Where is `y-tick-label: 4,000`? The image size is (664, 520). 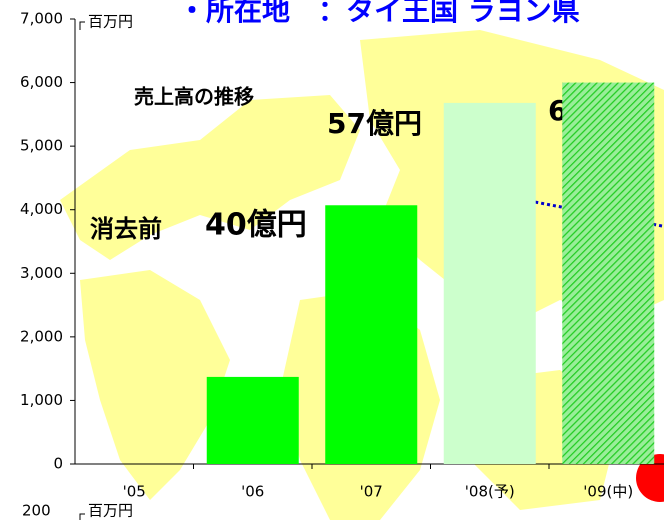
y-tick-label: 4,000 is located at coordinates (41, 209).